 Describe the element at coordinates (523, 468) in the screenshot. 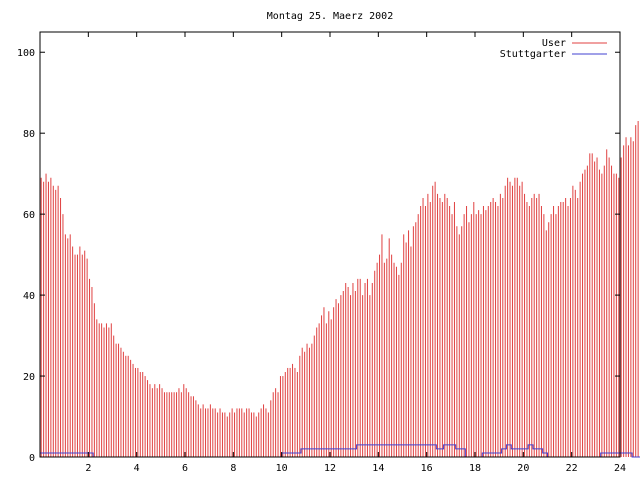

I see `x-tick-label: 20` at that location.